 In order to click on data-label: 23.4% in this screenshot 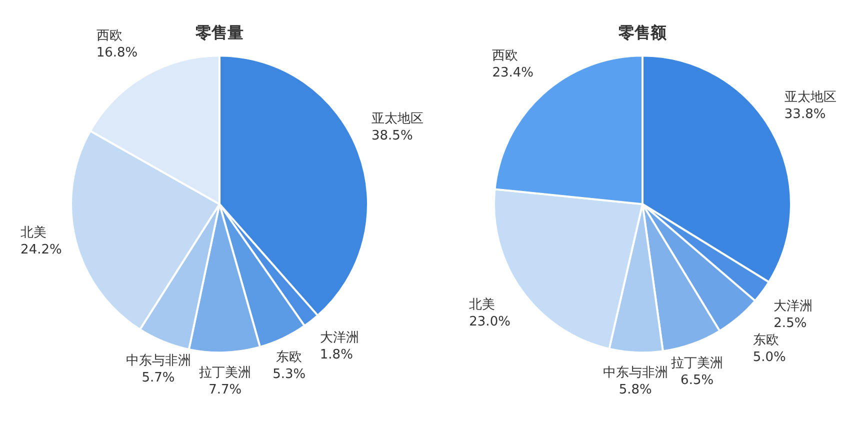, I will do `click(513, 72)`.